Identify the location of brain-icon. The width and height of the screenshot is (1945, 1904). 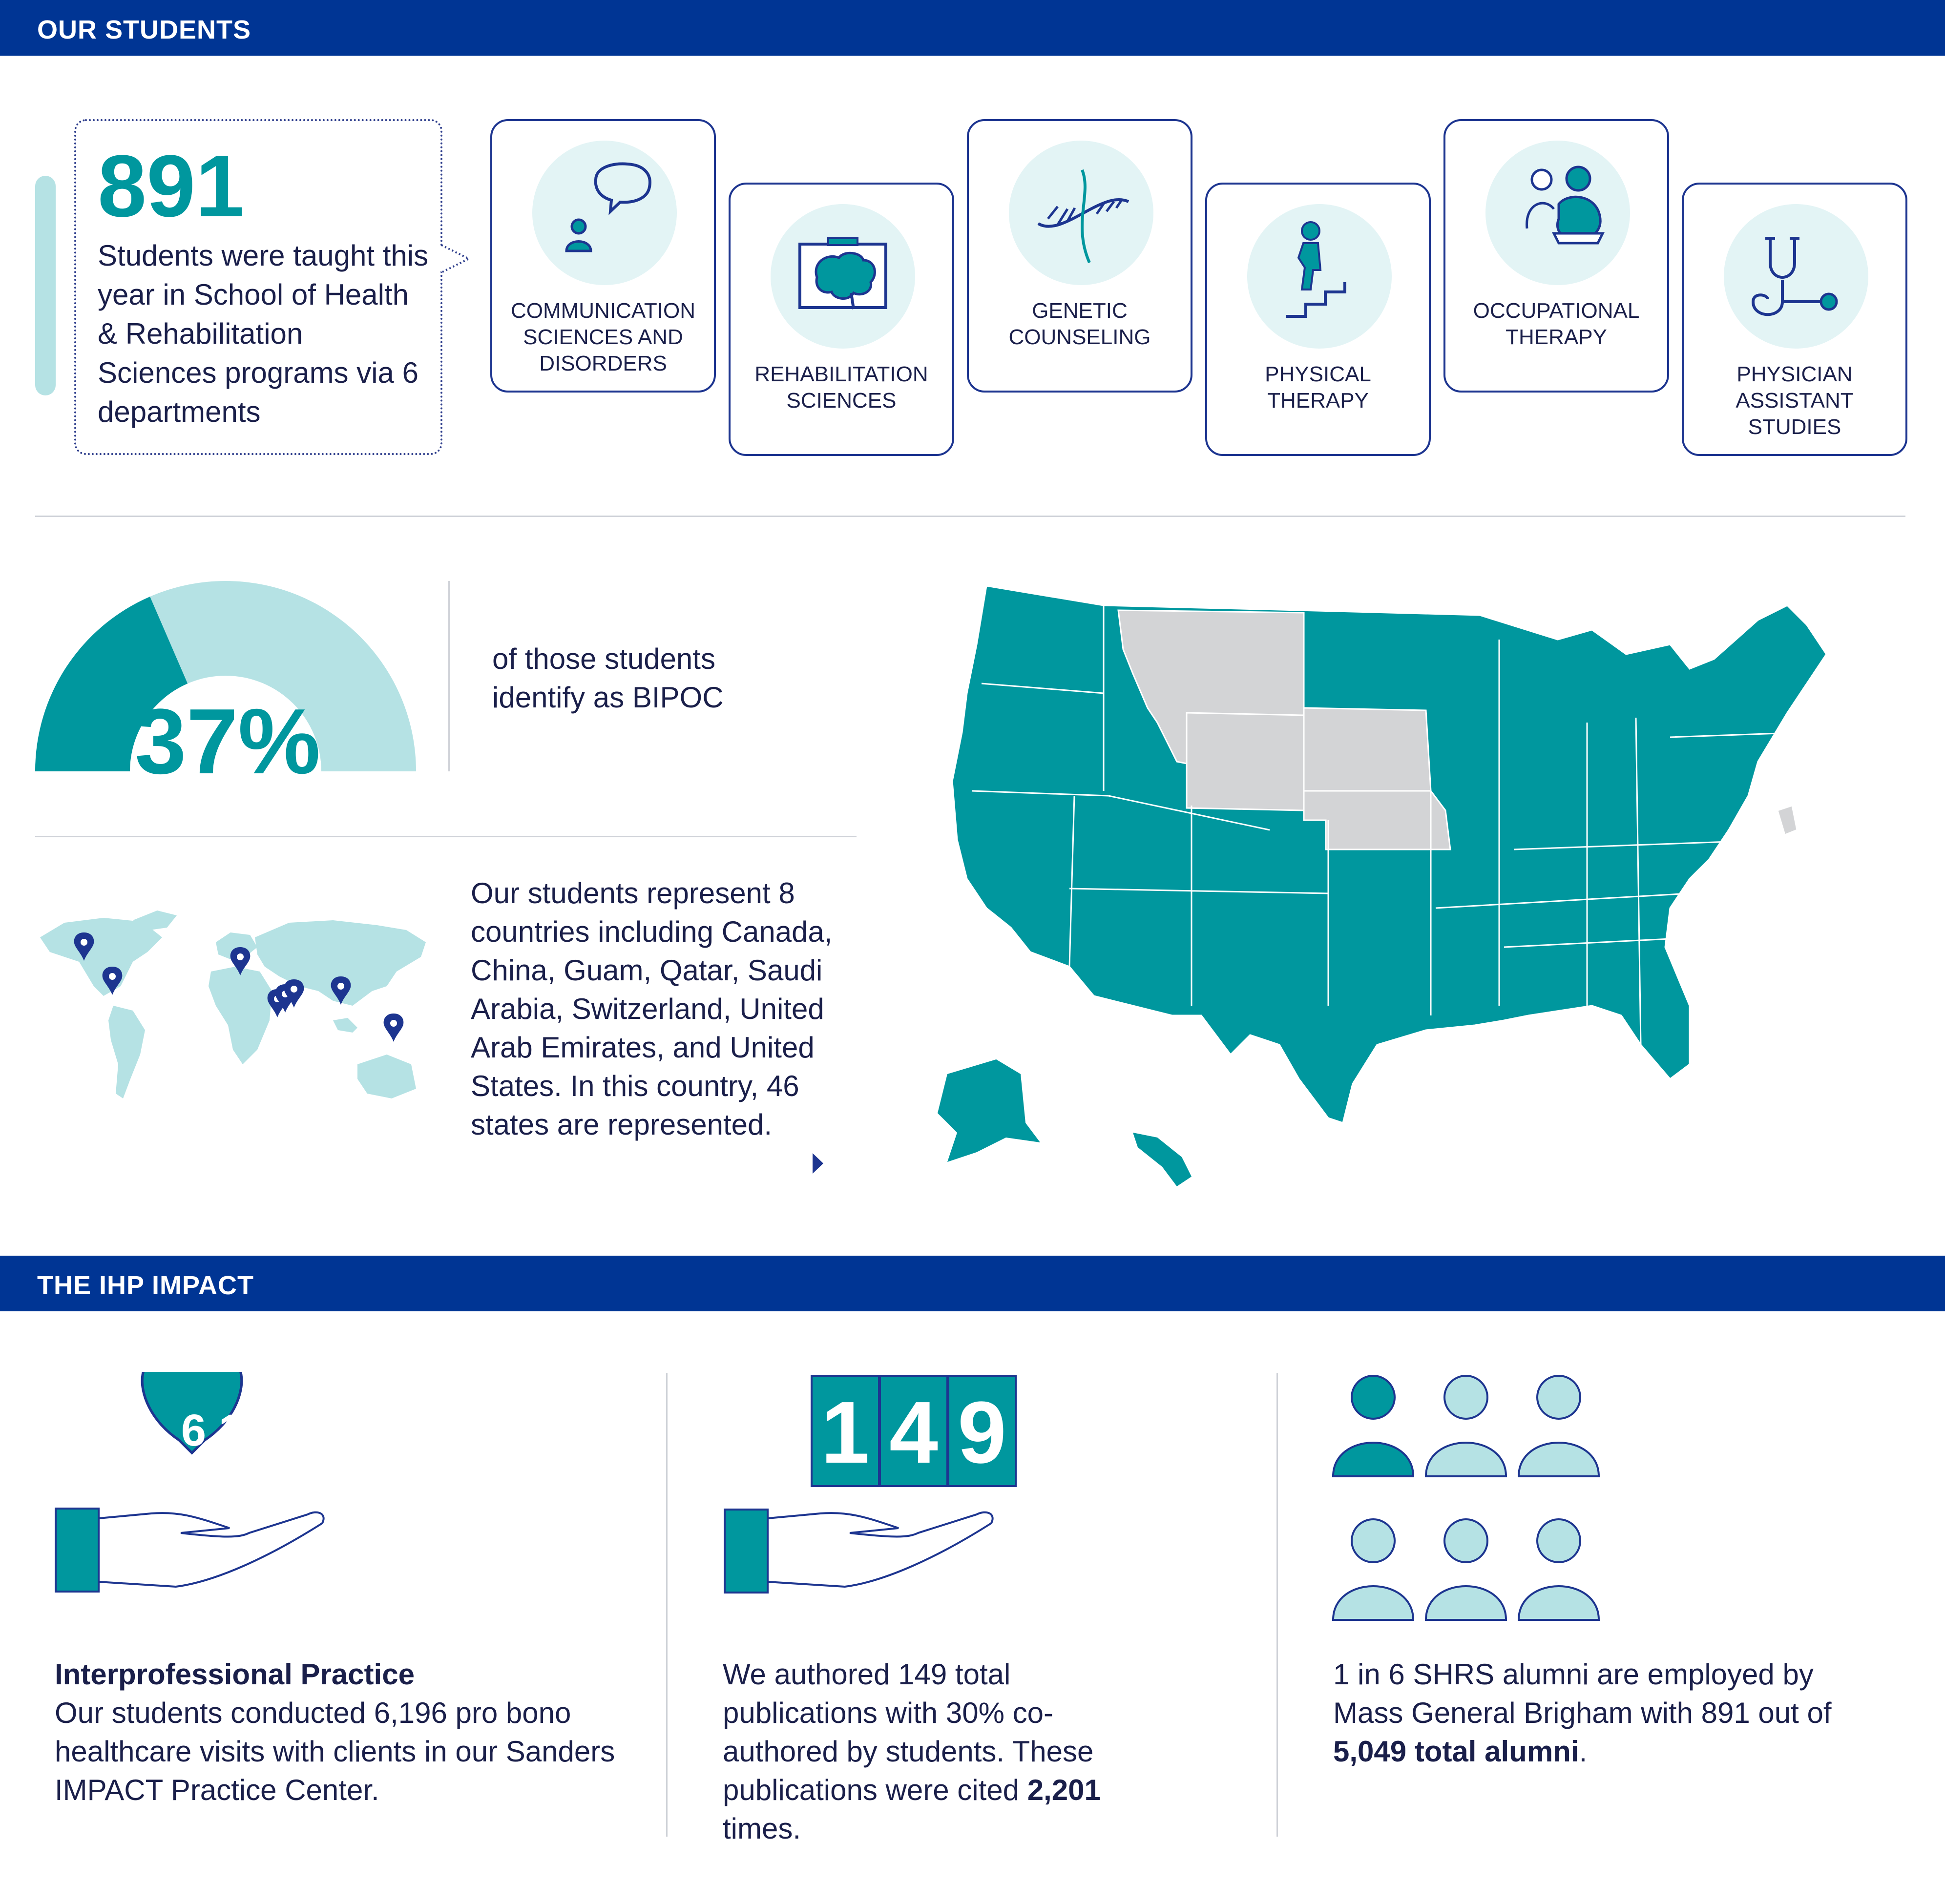
(842, 273).